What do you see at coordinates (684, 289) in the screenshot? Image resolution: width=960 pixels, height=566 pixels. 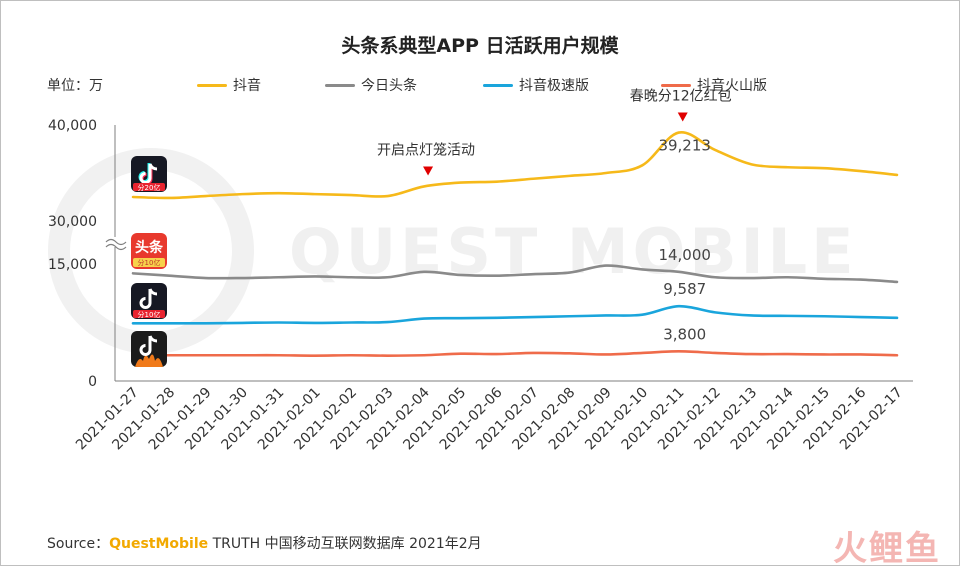 I see `data-label: 9,587` at bounding box center [684, 289].